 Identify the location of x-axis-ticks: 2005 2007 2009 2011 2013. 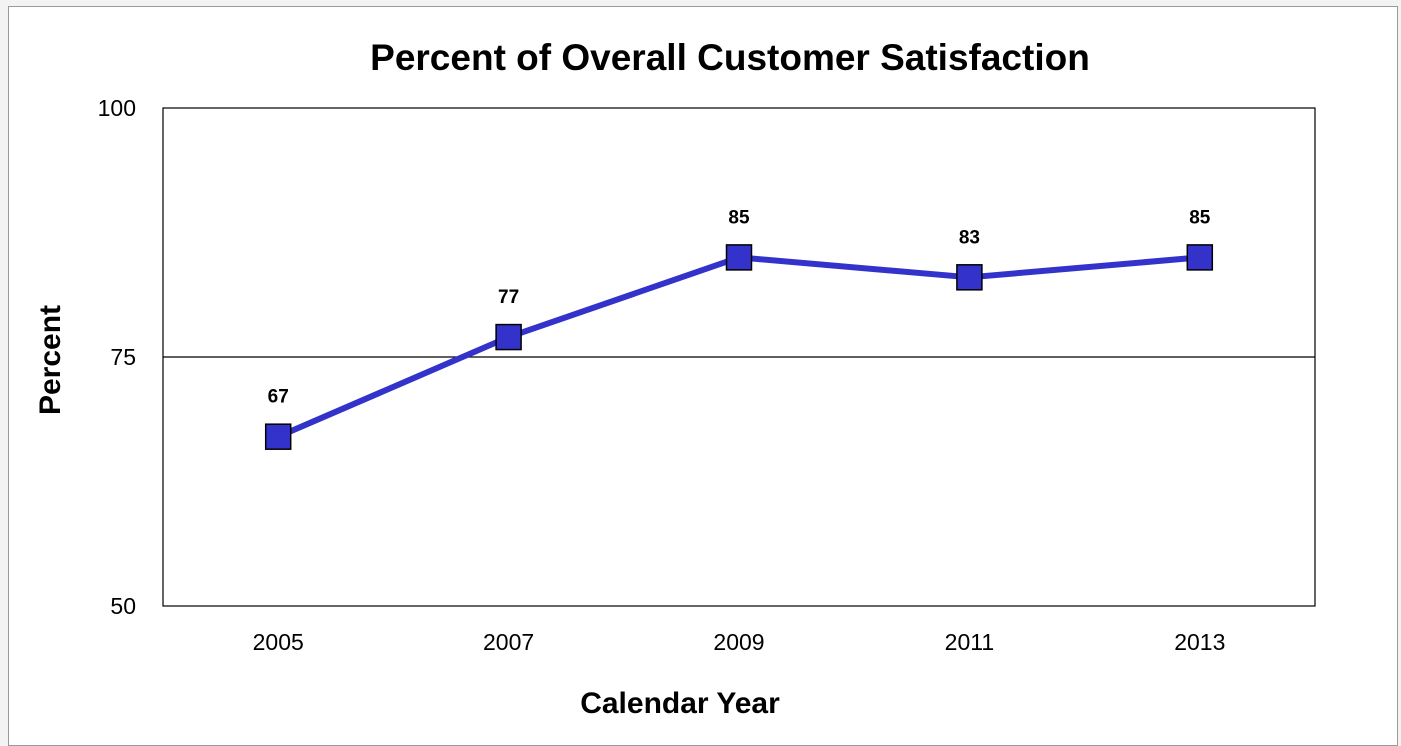
(739, 642).